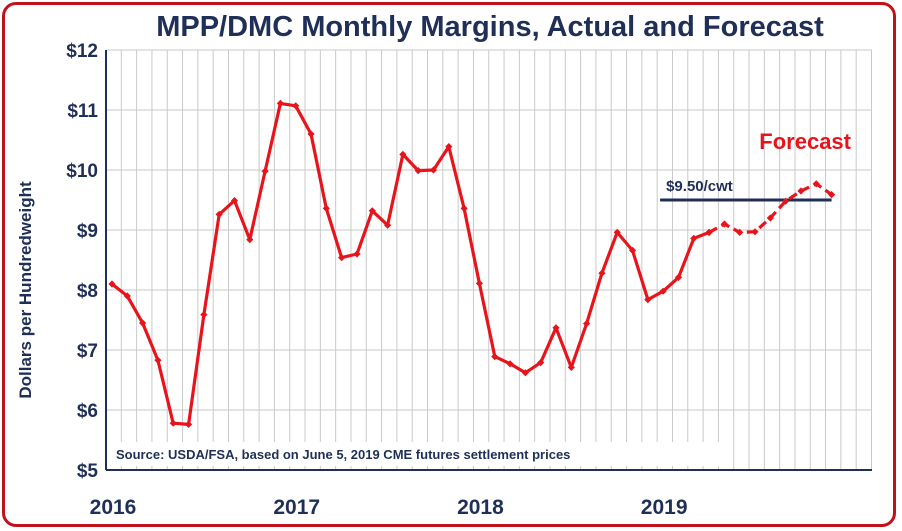 The image size is (902, 531). I want to click on y-tick-label: $11, so click(82, 111).